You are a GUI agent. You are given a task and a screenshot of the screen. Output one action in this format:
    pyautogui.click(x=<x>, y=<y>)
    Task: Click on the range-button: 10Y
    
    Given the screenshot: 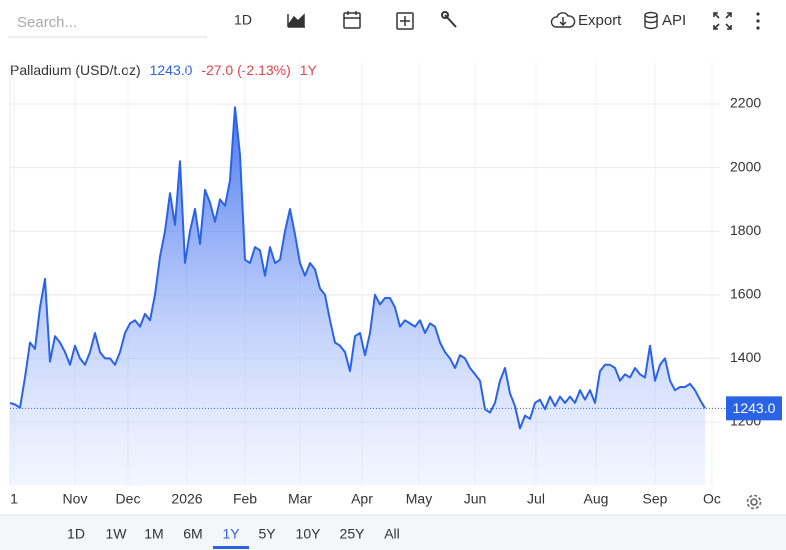 What is the action you would take?
    pyautogui.click(x=309, y=534)
    